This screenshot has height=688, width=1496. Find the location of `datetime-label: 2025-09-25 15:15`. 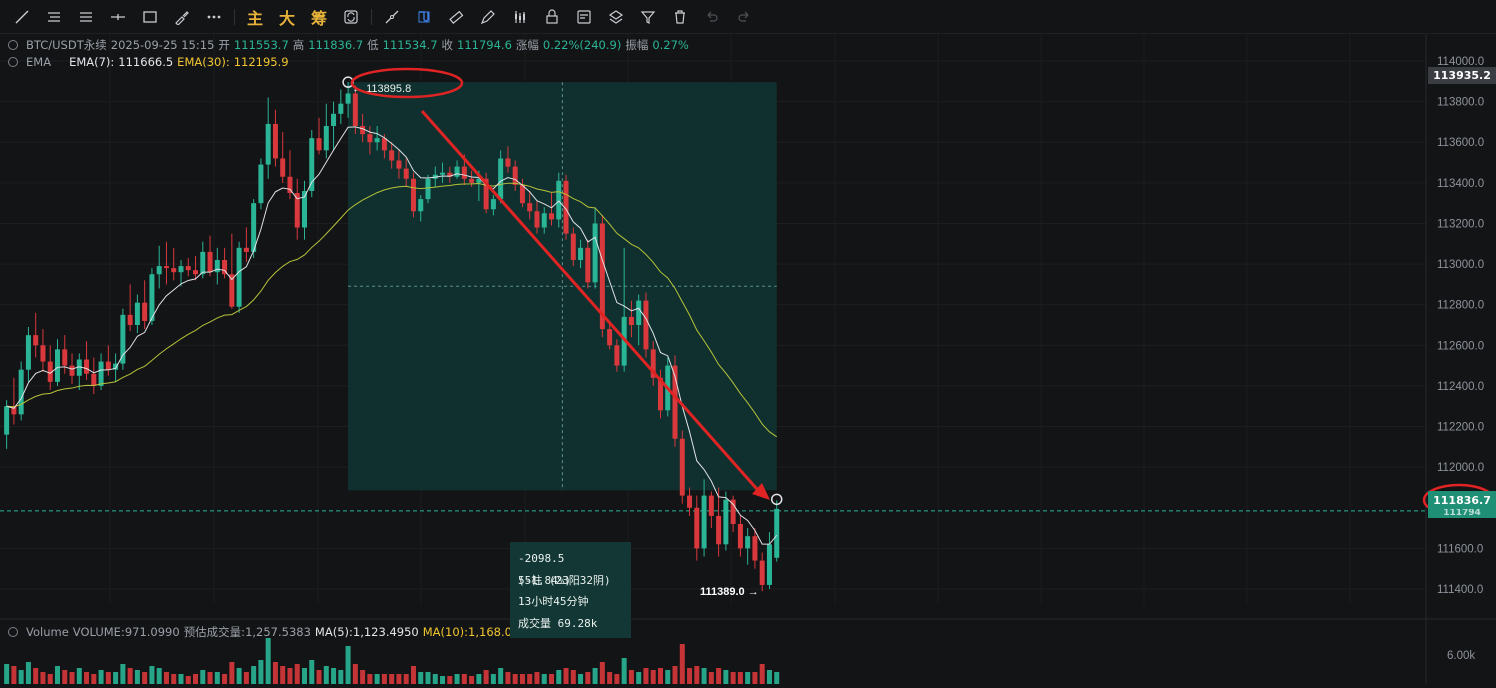

datetime-label: 2025-09-25 15:15 is located at coordinates (162, 45).